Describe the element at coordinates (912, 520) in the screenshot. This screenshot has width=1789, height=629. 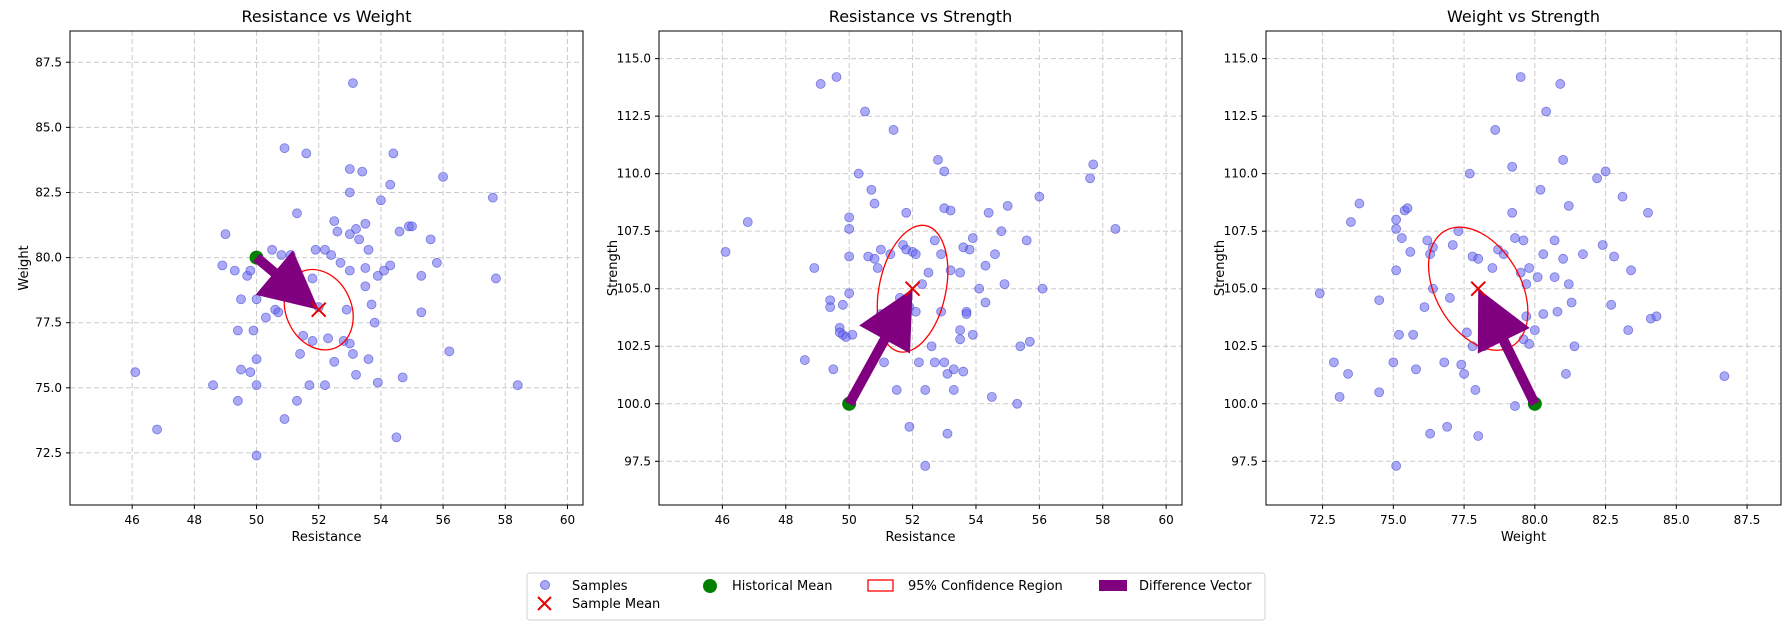
I see `x-tick-label: 52` at that location.